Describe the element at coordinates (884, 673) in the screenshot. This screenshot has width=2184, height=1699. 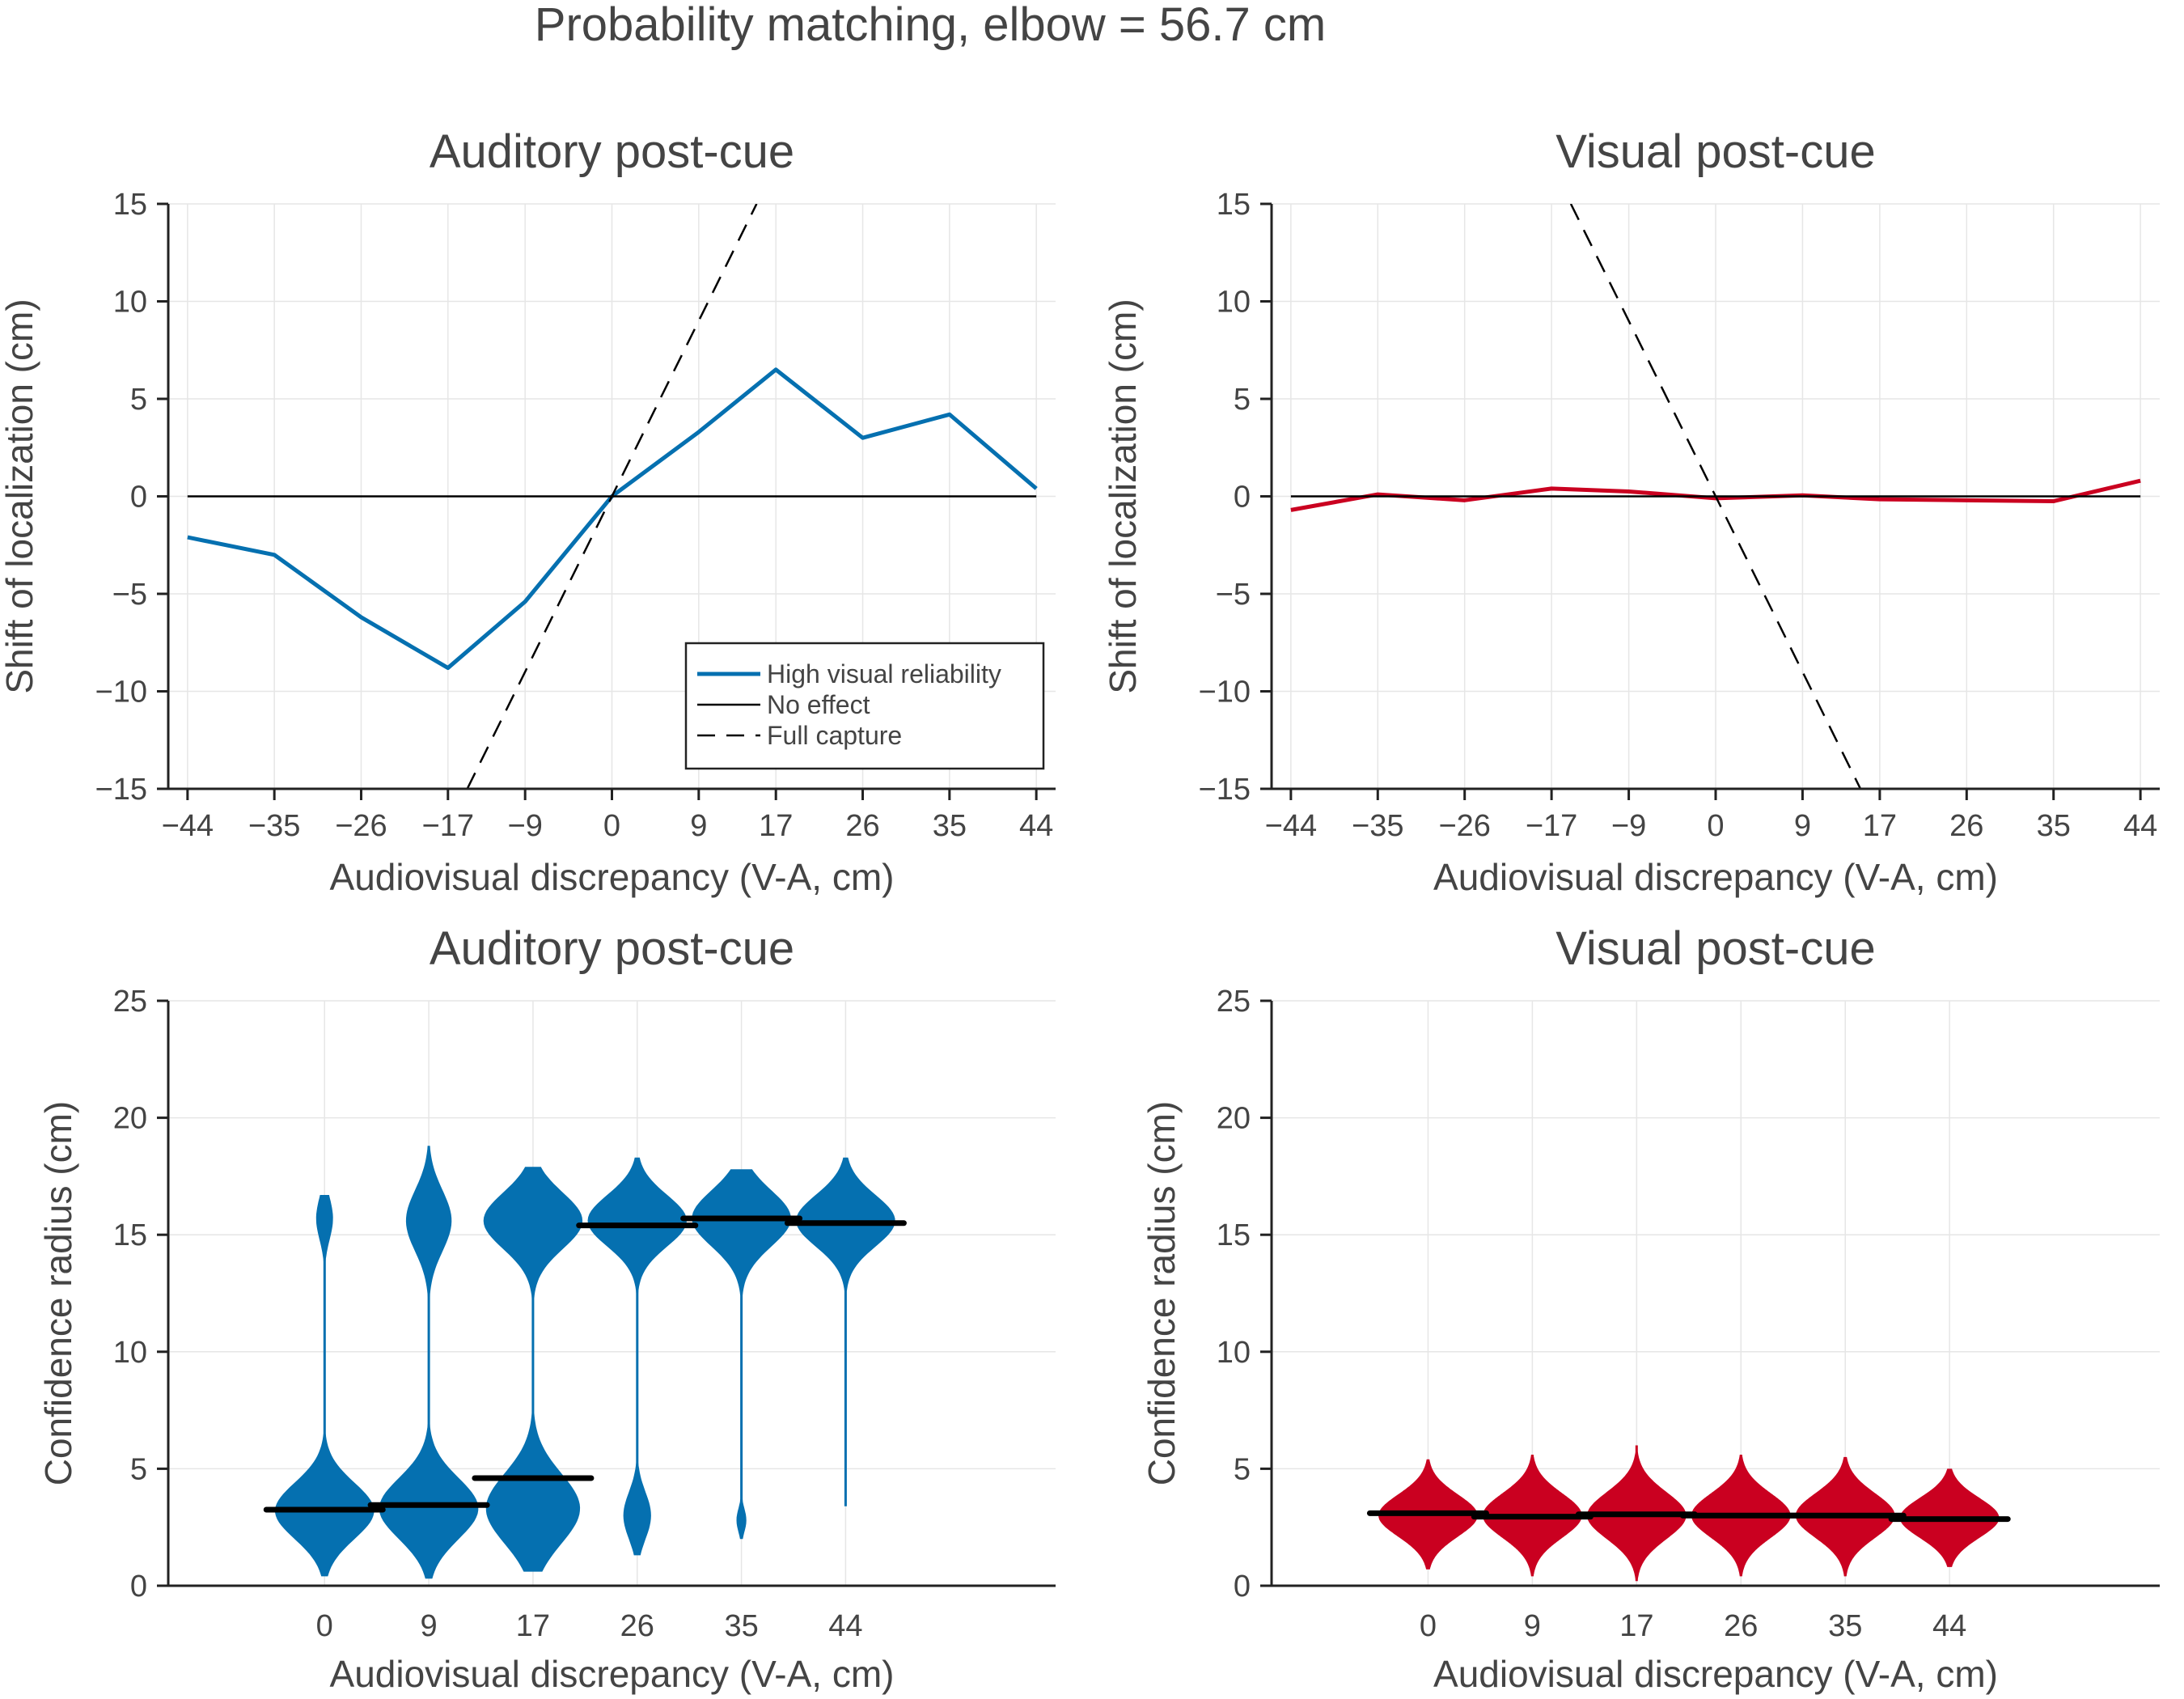
I see `legend-label: High visual reliability` at that location.